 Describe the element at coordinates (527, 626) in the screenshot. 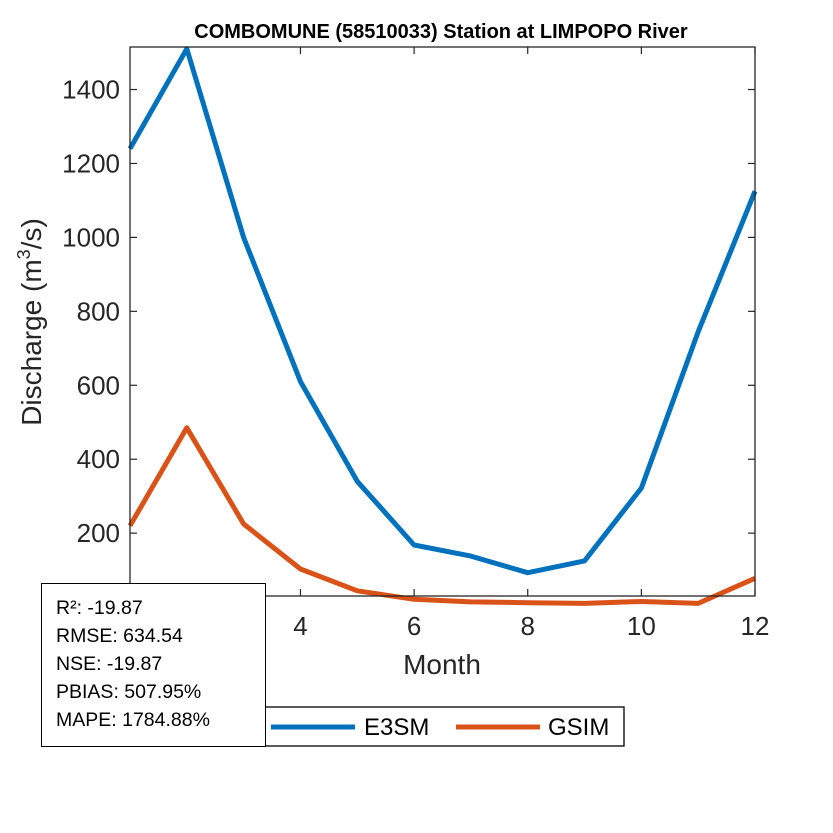

I see `x-tick-label: 8` at that location.